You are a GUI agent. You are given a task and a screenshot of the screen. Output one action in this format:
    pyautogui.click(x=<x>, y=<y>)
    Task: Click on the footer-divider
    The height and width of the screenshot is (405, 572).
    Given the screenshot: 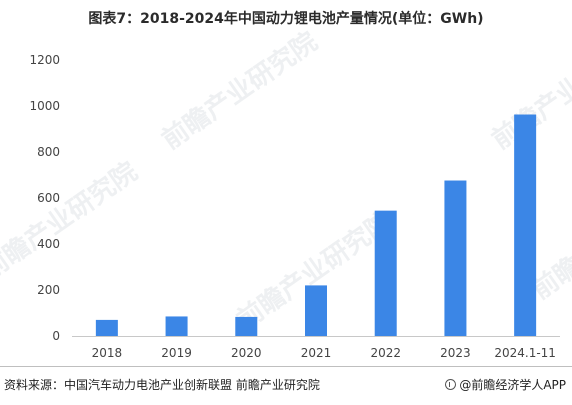 What is the action you would take?
    pyautogui.click(x=286, y=366)
    